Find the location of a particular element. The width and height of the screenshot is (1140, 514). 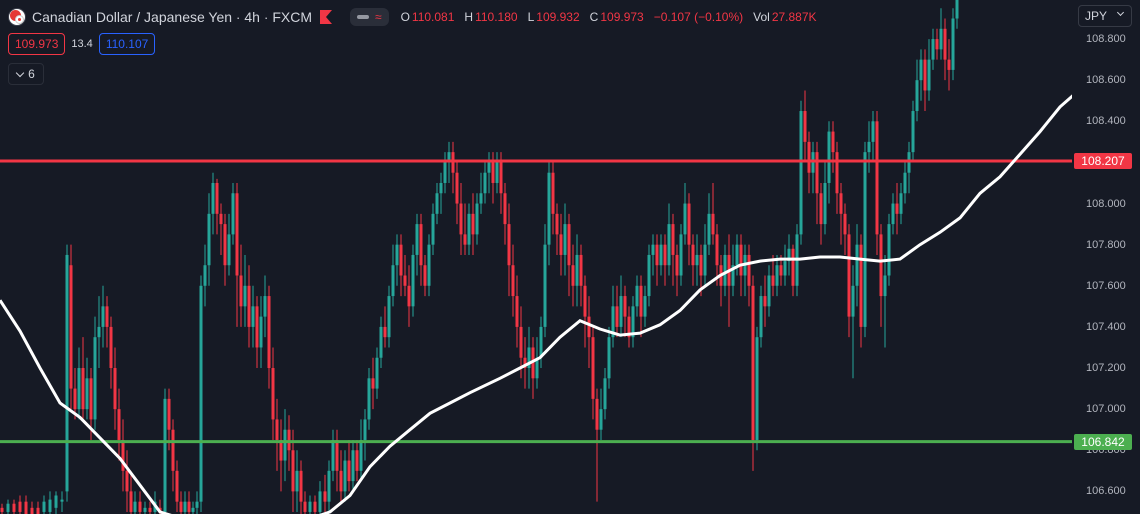

flag-marker-icon is located at coordinates (325, 17).